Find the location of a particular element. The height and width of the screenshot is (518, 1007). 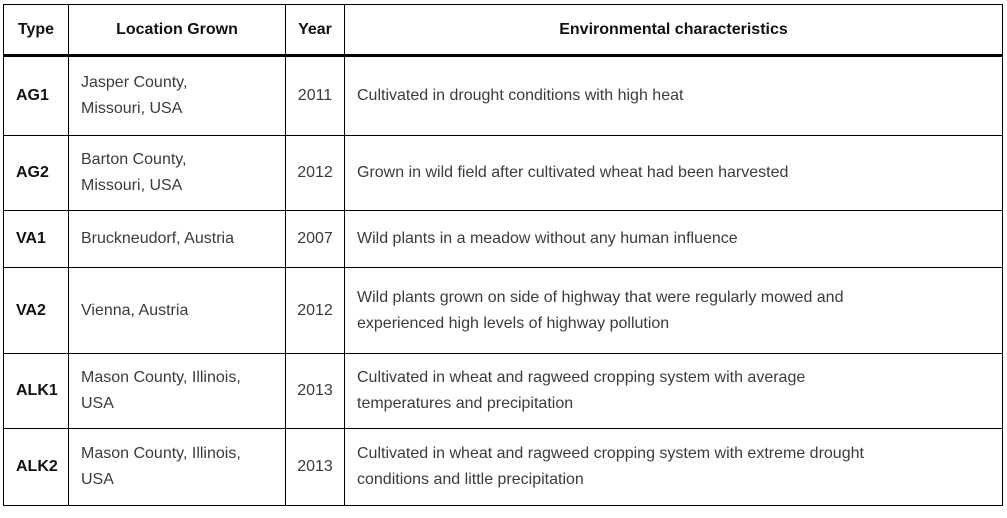

cell-location: Barton County, Missouri, USA is located at coordinates (177, 173).